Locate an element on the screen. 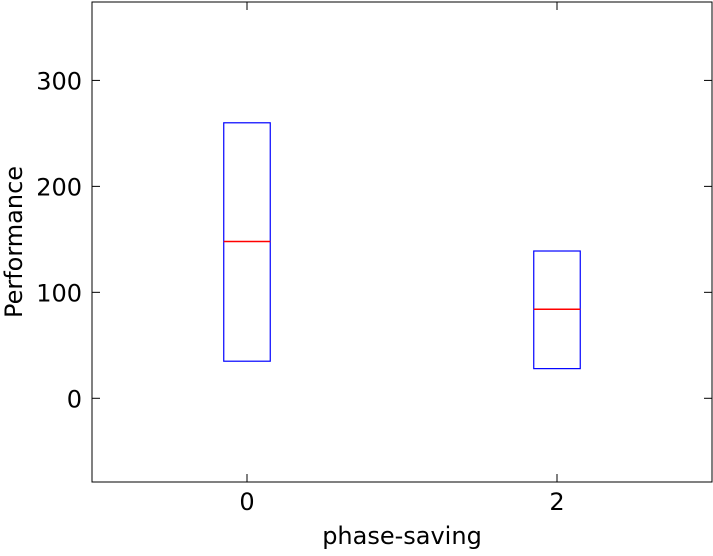 The width and height of the screenshot is (713, 556). y-tick-label: 300 is located at coordinates (59, 81).